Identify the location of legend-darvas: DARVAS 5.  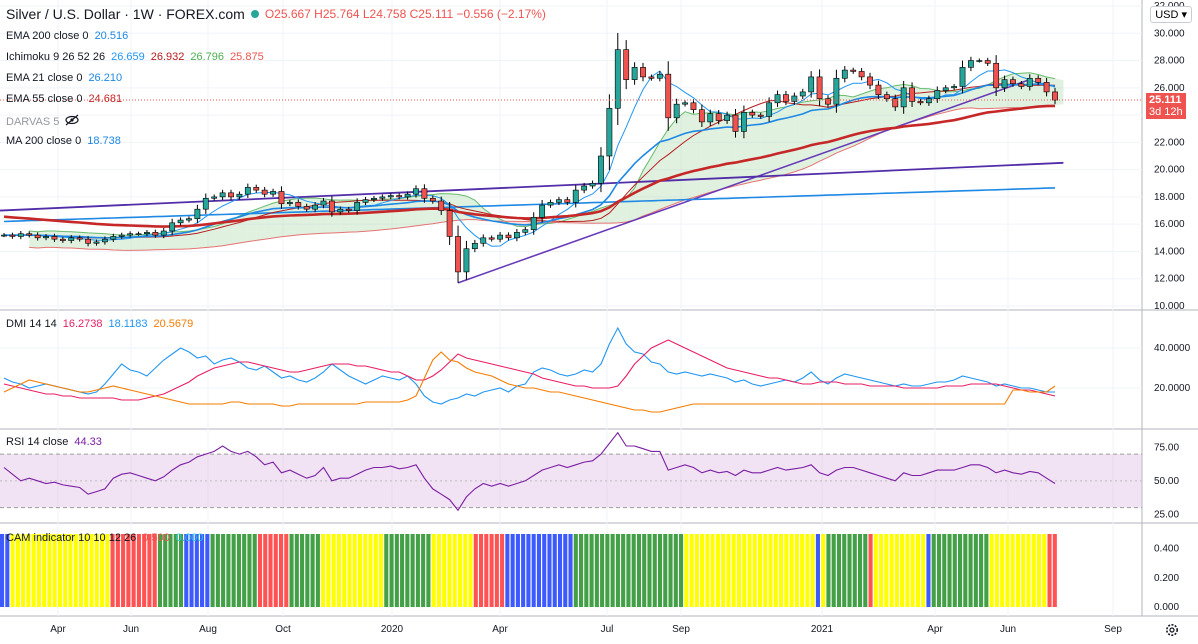
(43, 121).